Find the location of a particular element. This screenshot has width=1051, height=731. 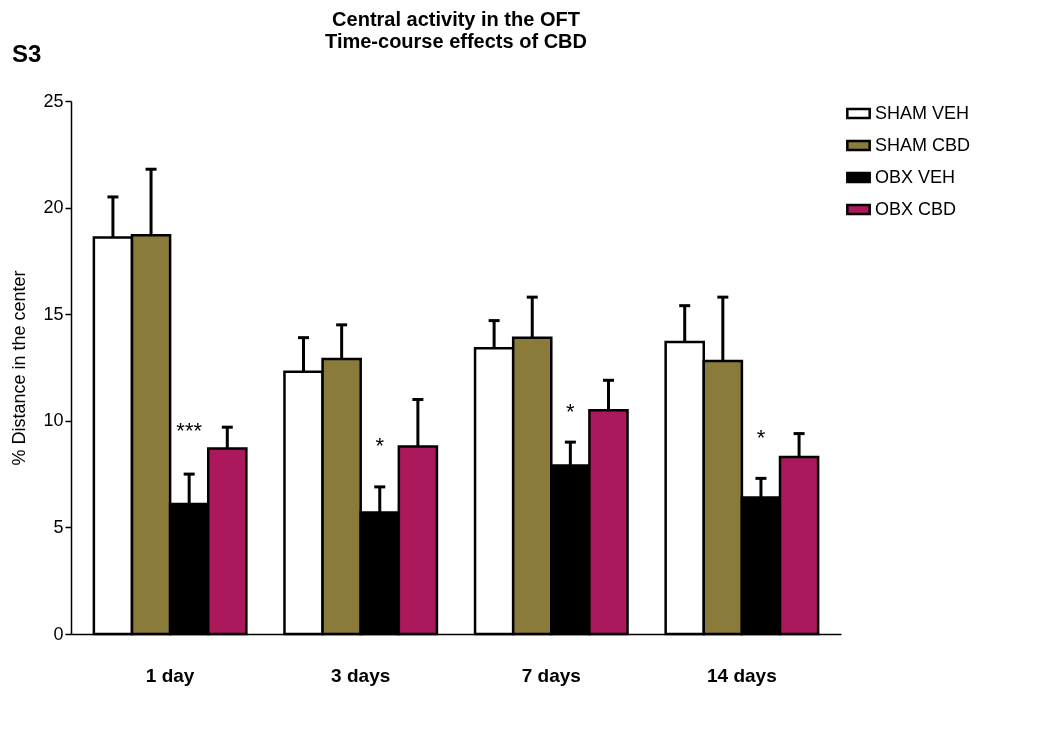

legend-label: OBX VEH is located at coordinates (915, 176).